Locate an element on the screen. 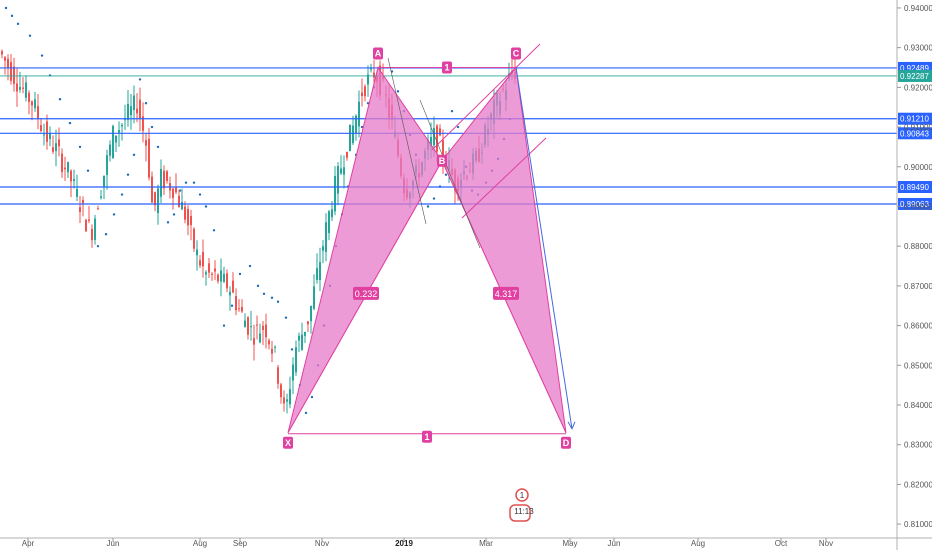  point-marker-c is located at coordinates (516, 53).